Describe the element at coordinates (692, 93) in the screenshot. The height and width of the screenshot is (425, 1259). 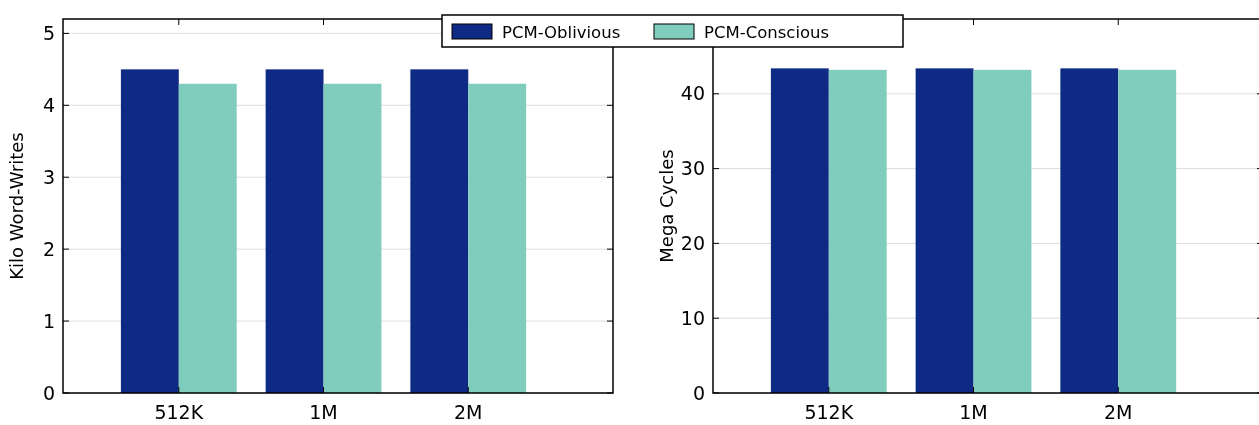
I see `y-tick-label: 40` at that location.